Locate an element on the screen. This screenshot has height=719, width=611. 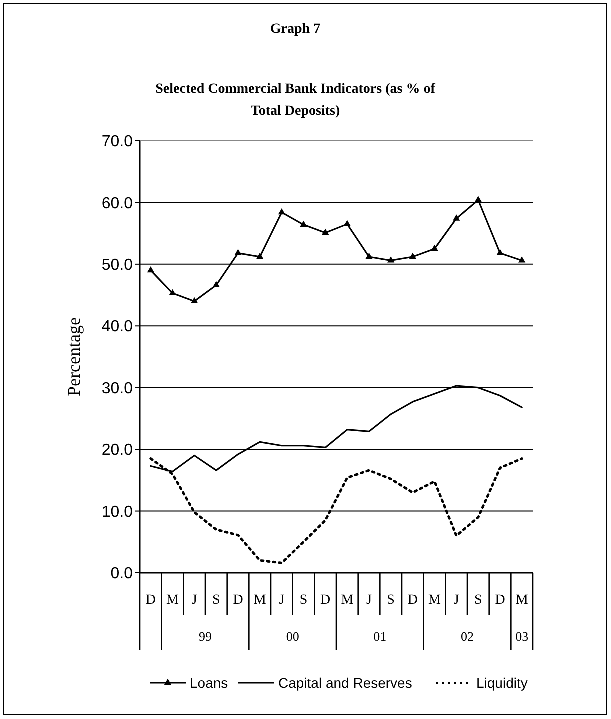
y-tick-label: 10.0 is located at coordinates (118, 512).